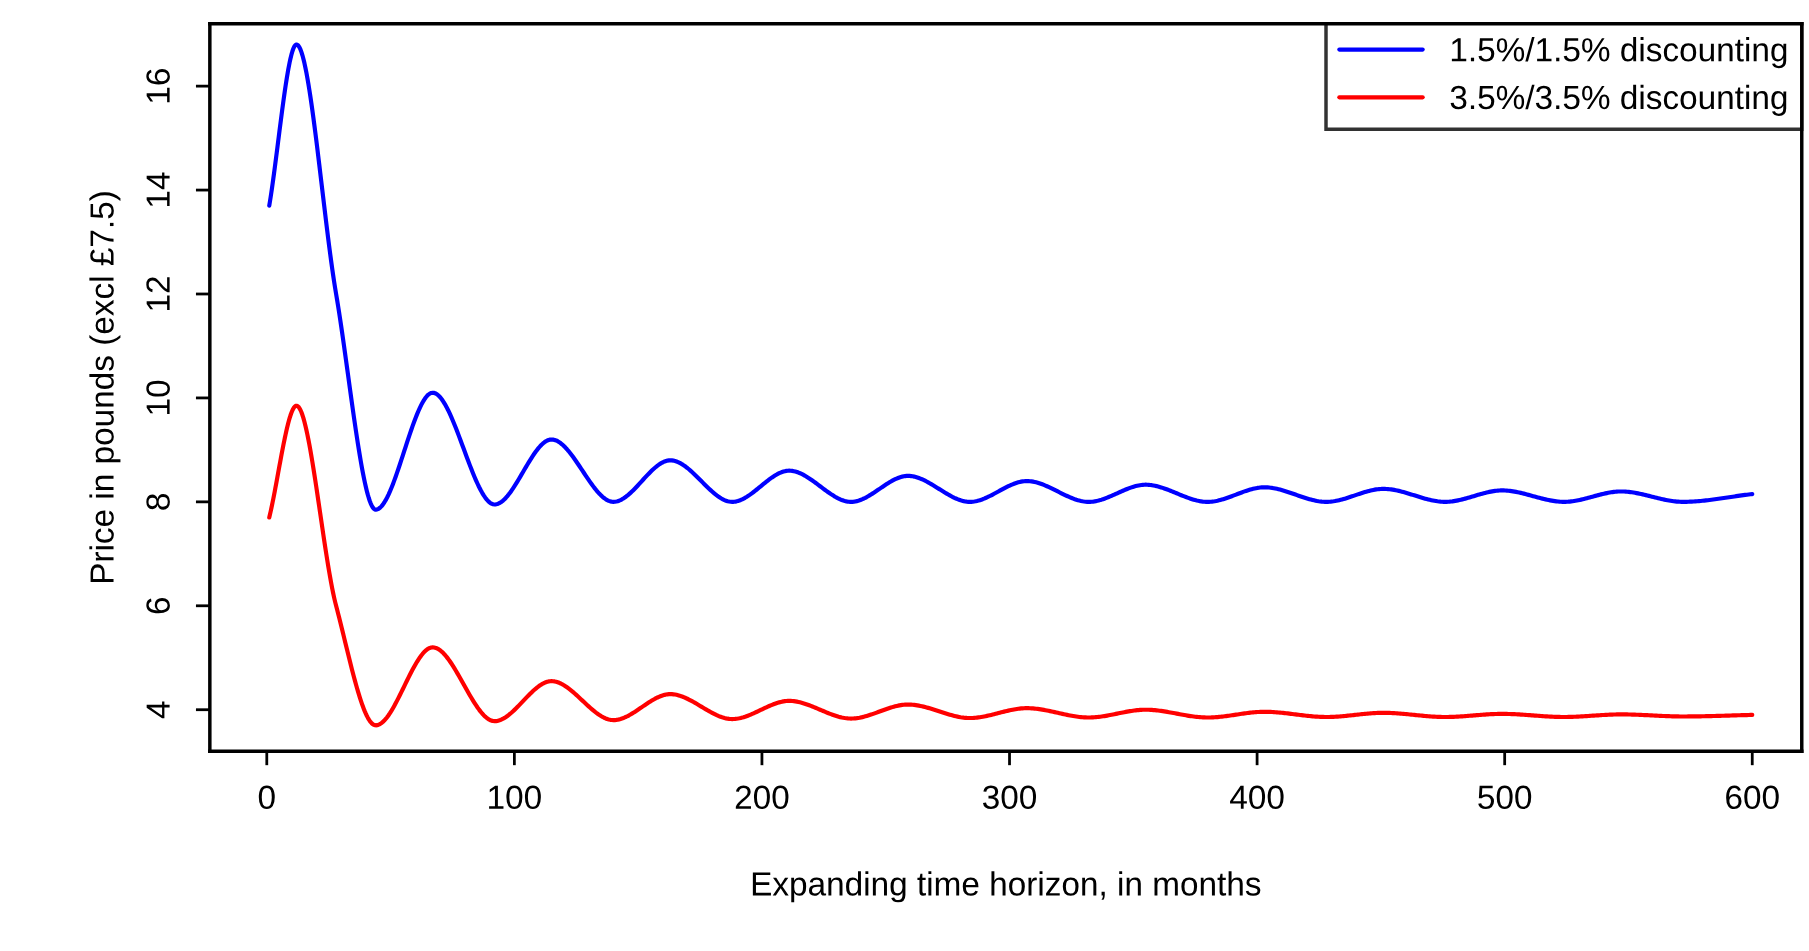 This screenshot has width=1809, height=951. I want to click on x-tick-label: 100, so click(515, 797).